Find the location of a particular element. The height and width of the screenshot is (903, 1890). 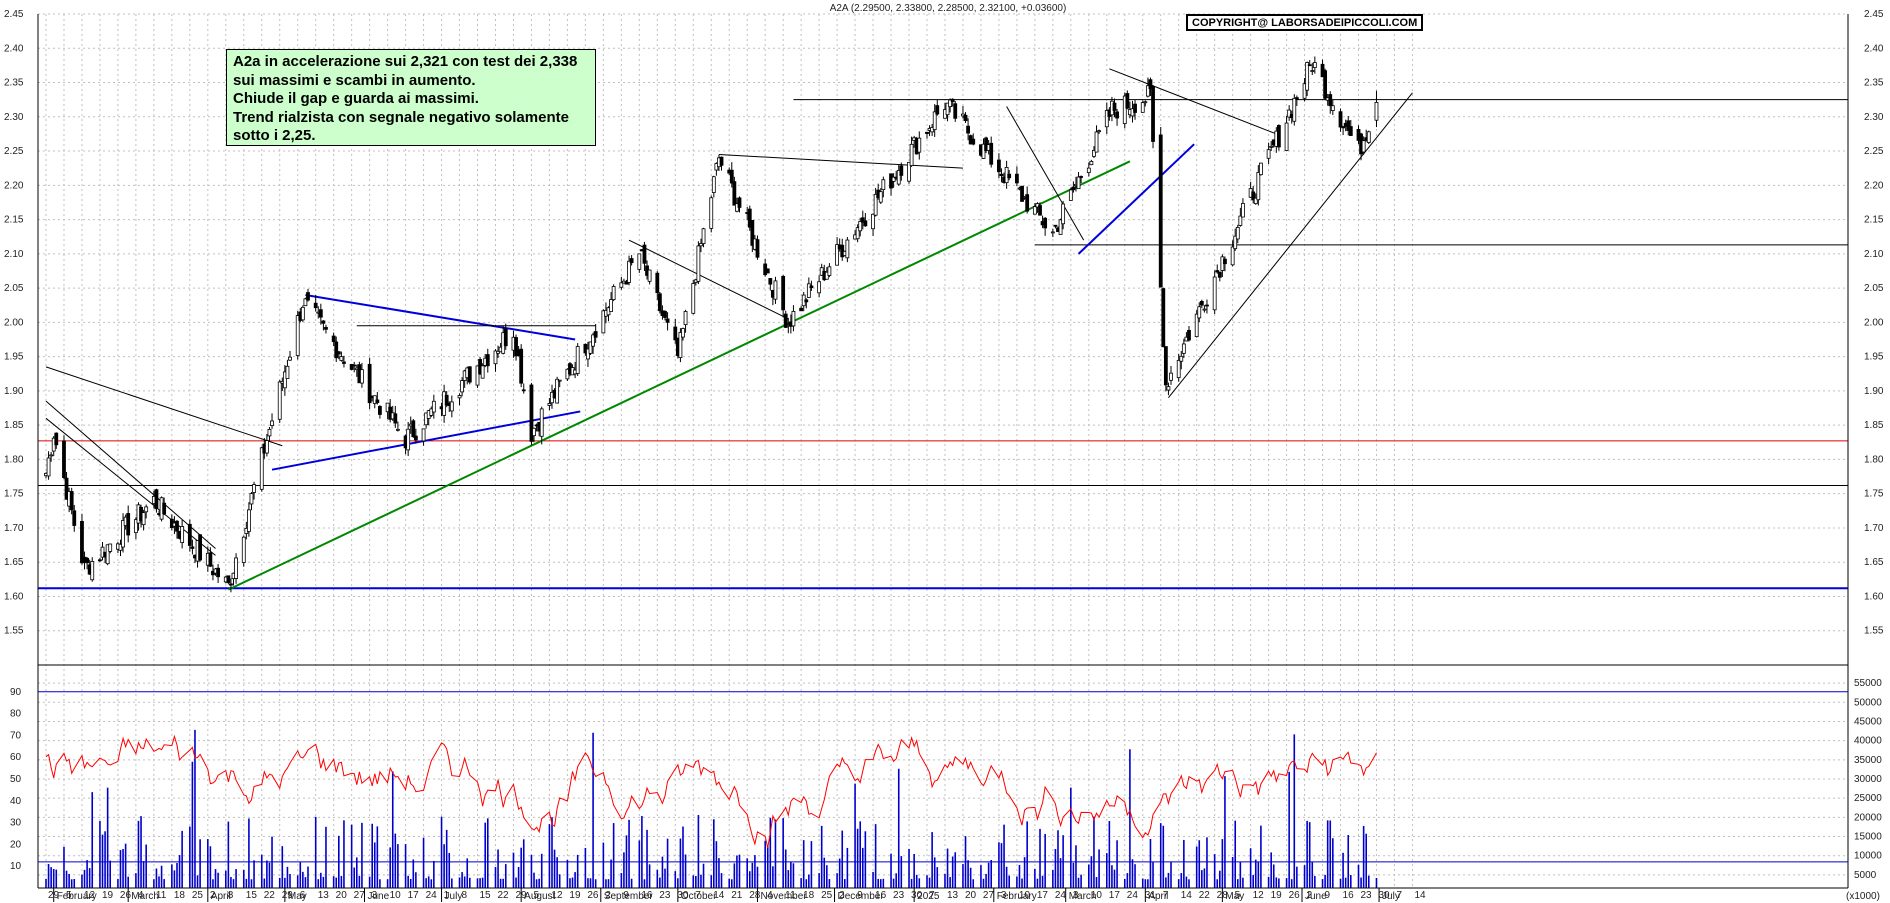

x-tick-label: 15 is located at coordinates (486, 895).